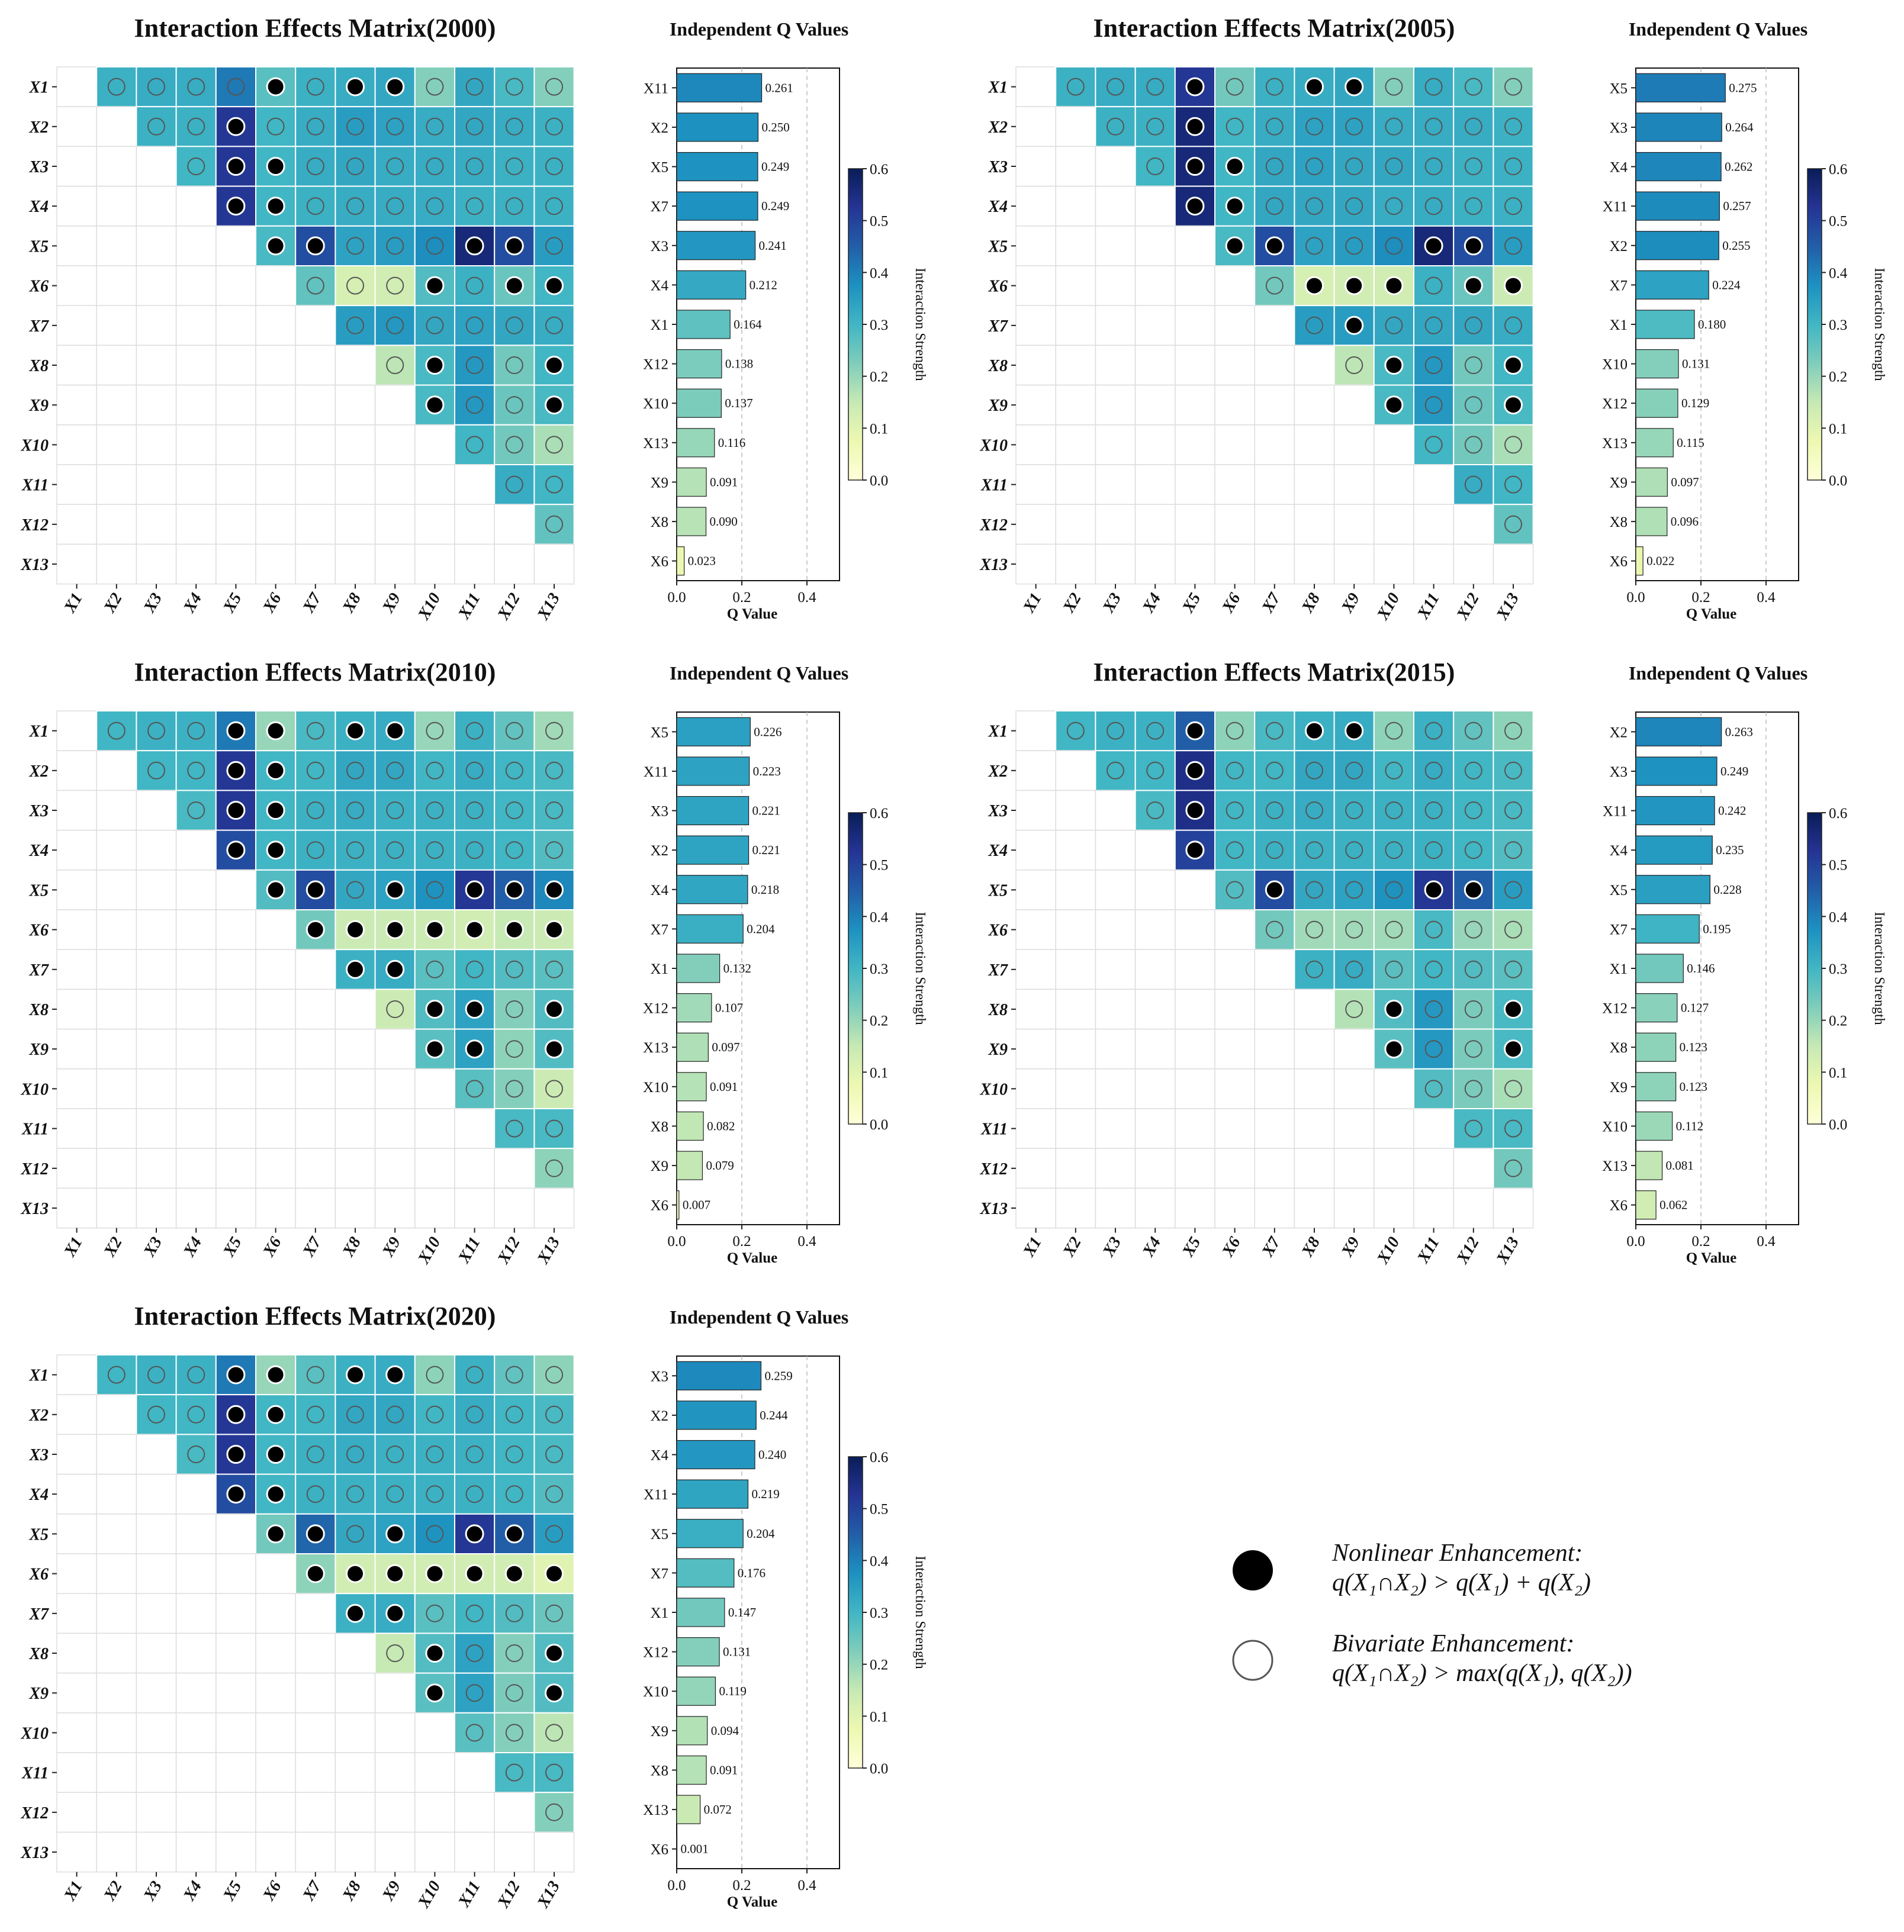 Image resolution: width=1904 pixels, height=1932 pixels. What do you see at coordinates (1152, 1247) in the screenshot?
I see `x-tick-label: X4` at bounding box center [1152, 1247].